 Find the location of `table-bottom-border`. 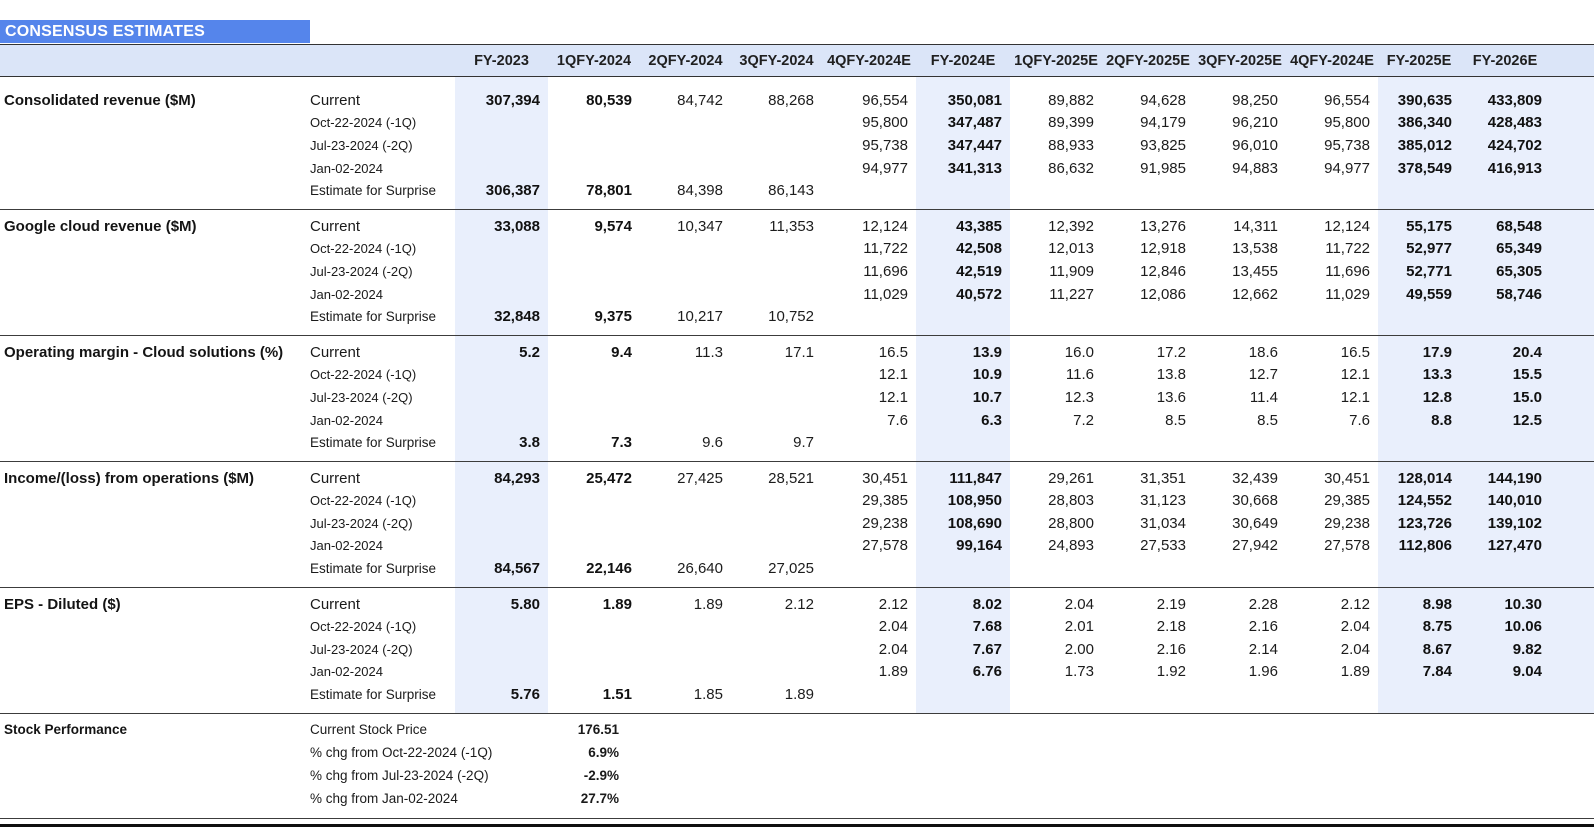

table-bottom-border is located at coordinates (797, 825).